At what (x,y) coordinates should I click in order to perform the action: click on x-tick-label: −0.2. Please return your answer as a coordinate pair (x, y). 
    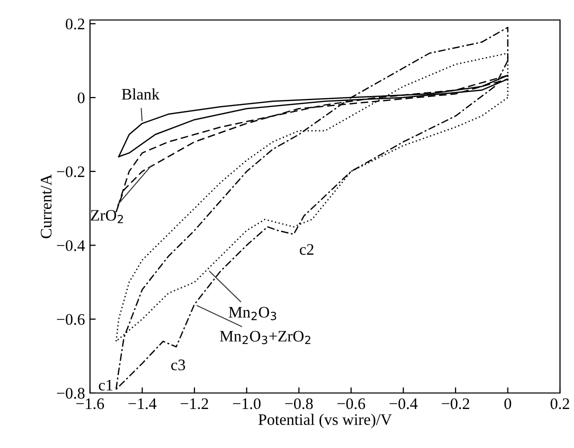
    Looking at the image, I should click on (456, 404).